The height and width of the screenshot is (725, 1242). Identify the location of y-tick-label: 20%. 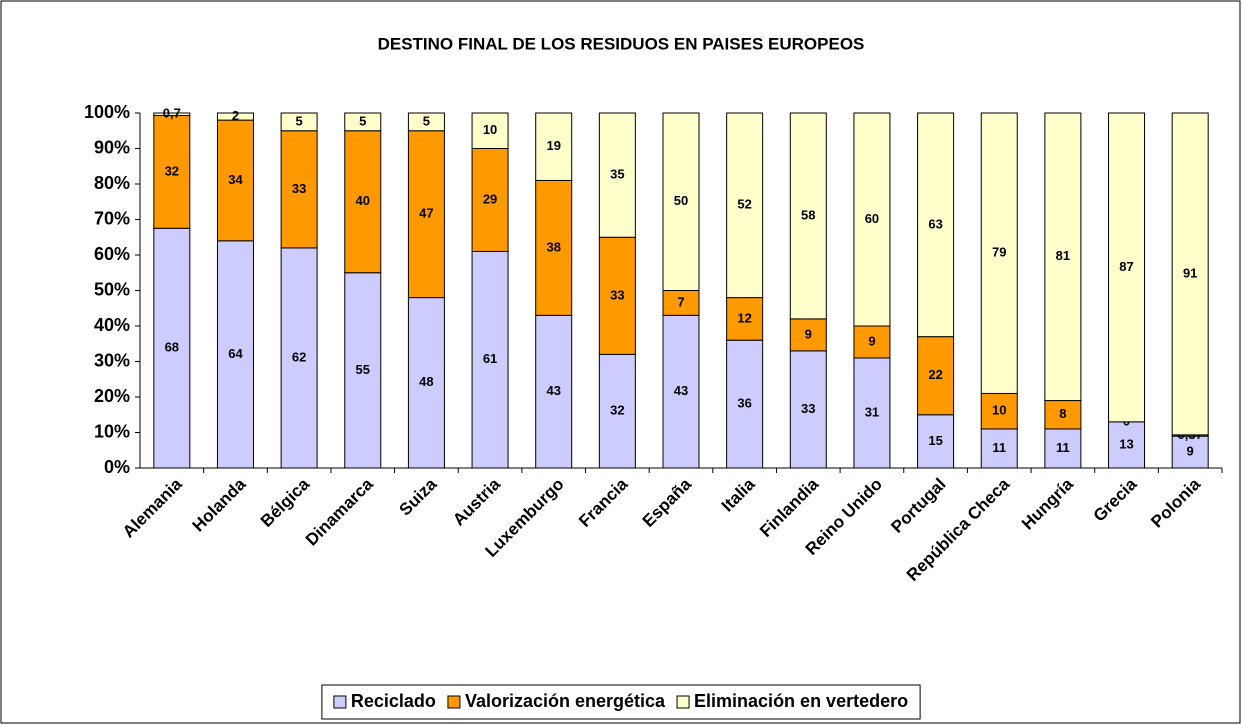
(112, 396).